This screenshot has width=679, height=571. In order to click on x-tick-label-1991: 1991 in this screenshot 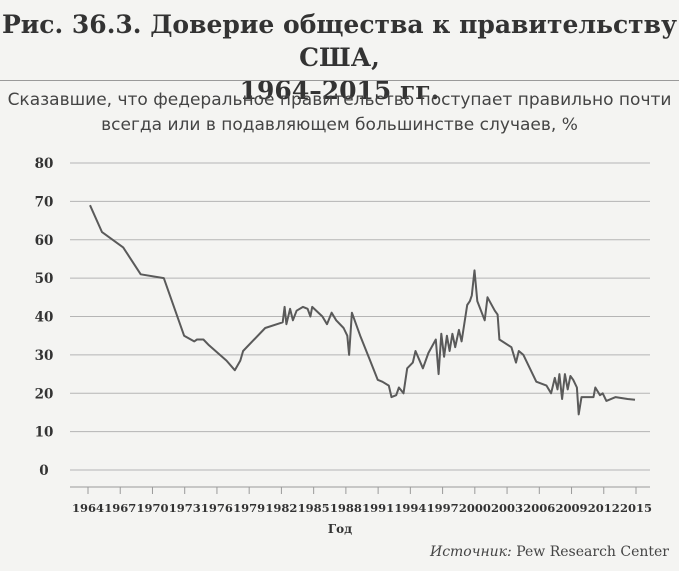, I will do `click(378, 508)`.